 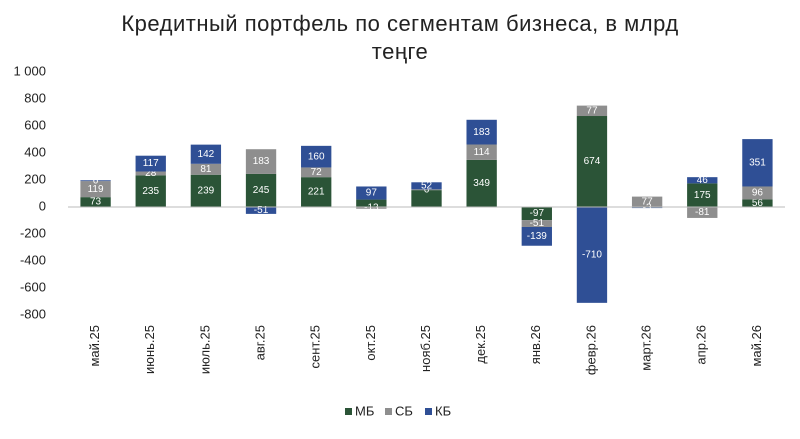 What do you see at coordinates (35, 97) in the screenshot?
I see `y-tick-label: 800` at bounding box center [35, 97].